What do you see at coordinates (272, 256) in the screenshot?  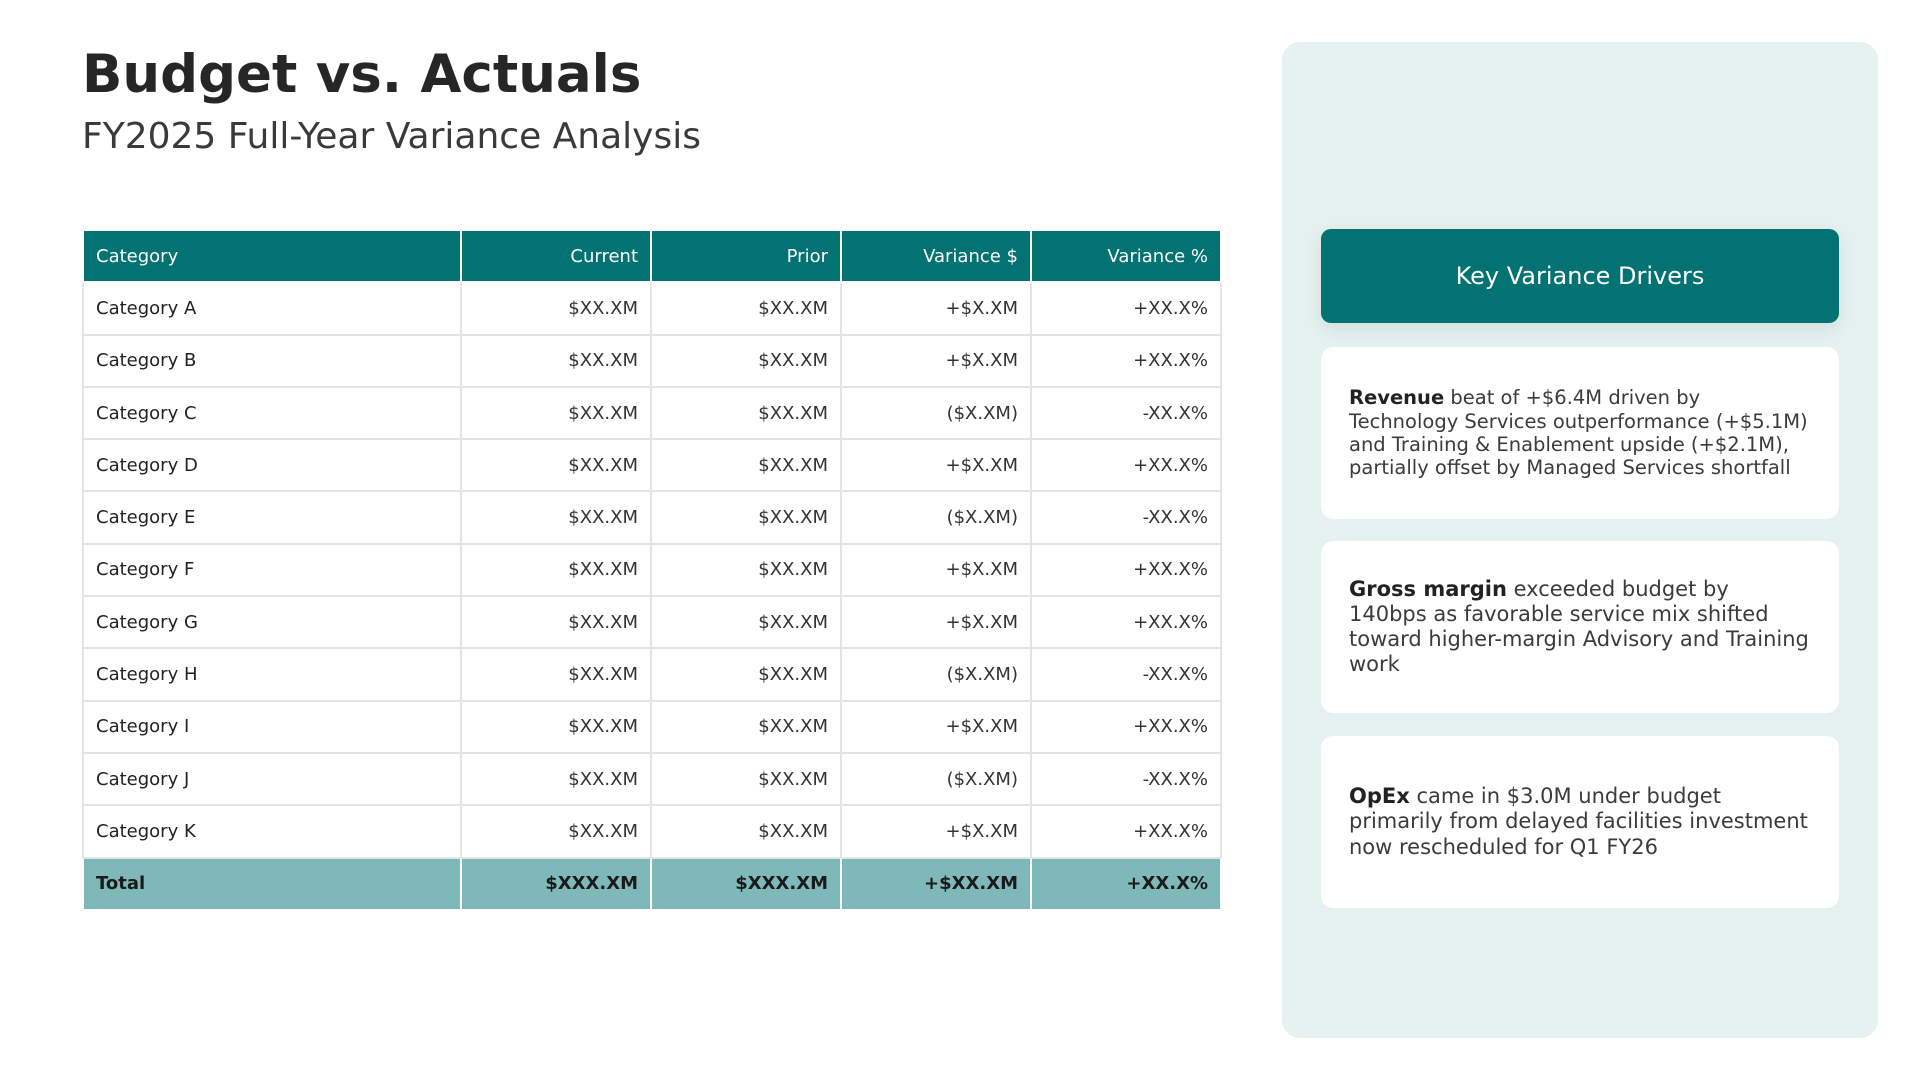 I see `column-header: Category` at bounding box center [272, 256].